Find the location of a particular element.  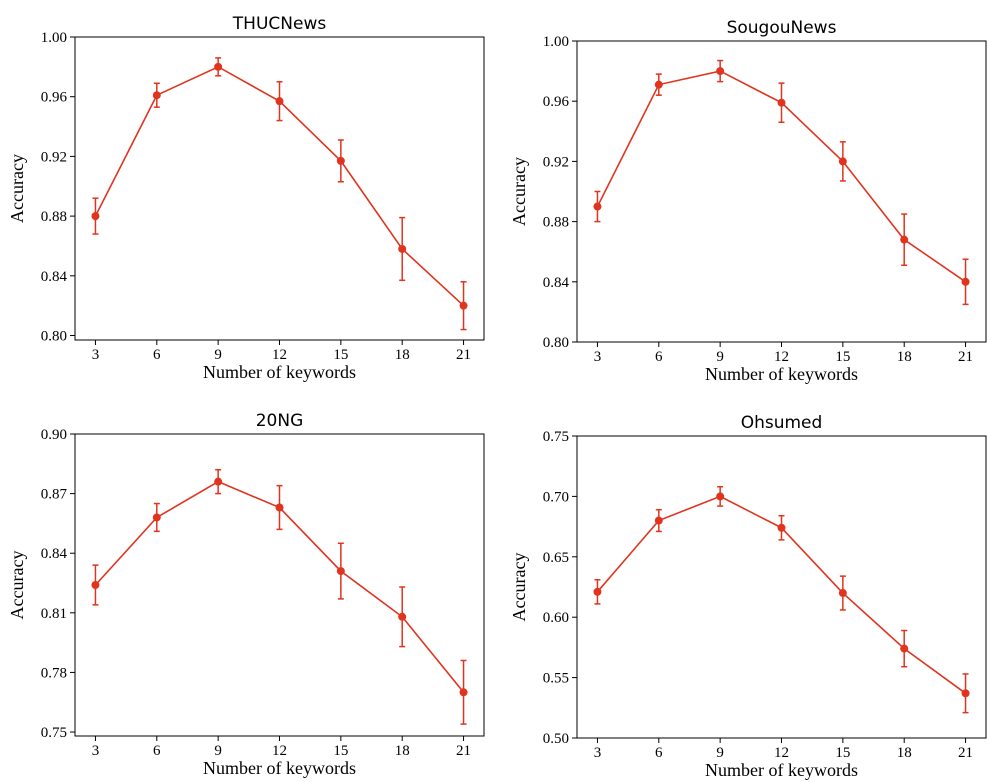

y-tick-label: 0.60 is located at coordinates (556, 618).